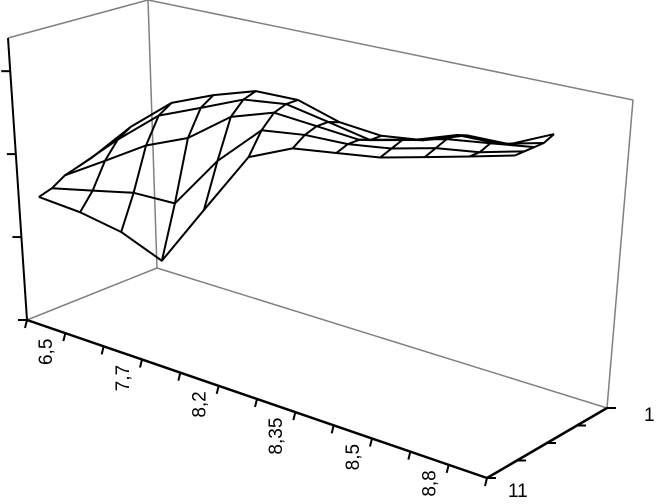 This screenshot has width=662, height=504. What do you see at coordinates (17, 179) in the screenshot?
I see `z-axis` at bounding box center [17, 179].